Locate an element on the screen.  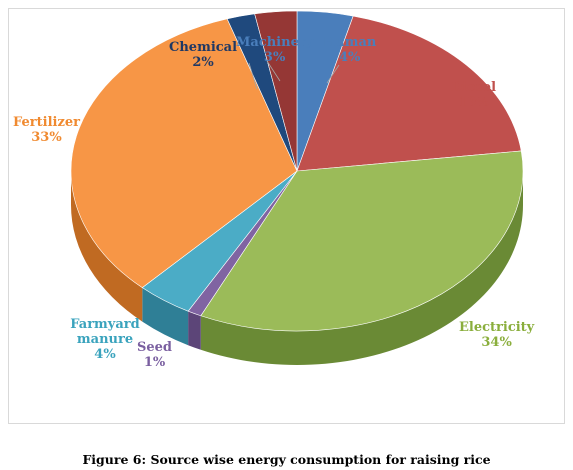
pie-slice-machinery is located at coordinates (276, 91).